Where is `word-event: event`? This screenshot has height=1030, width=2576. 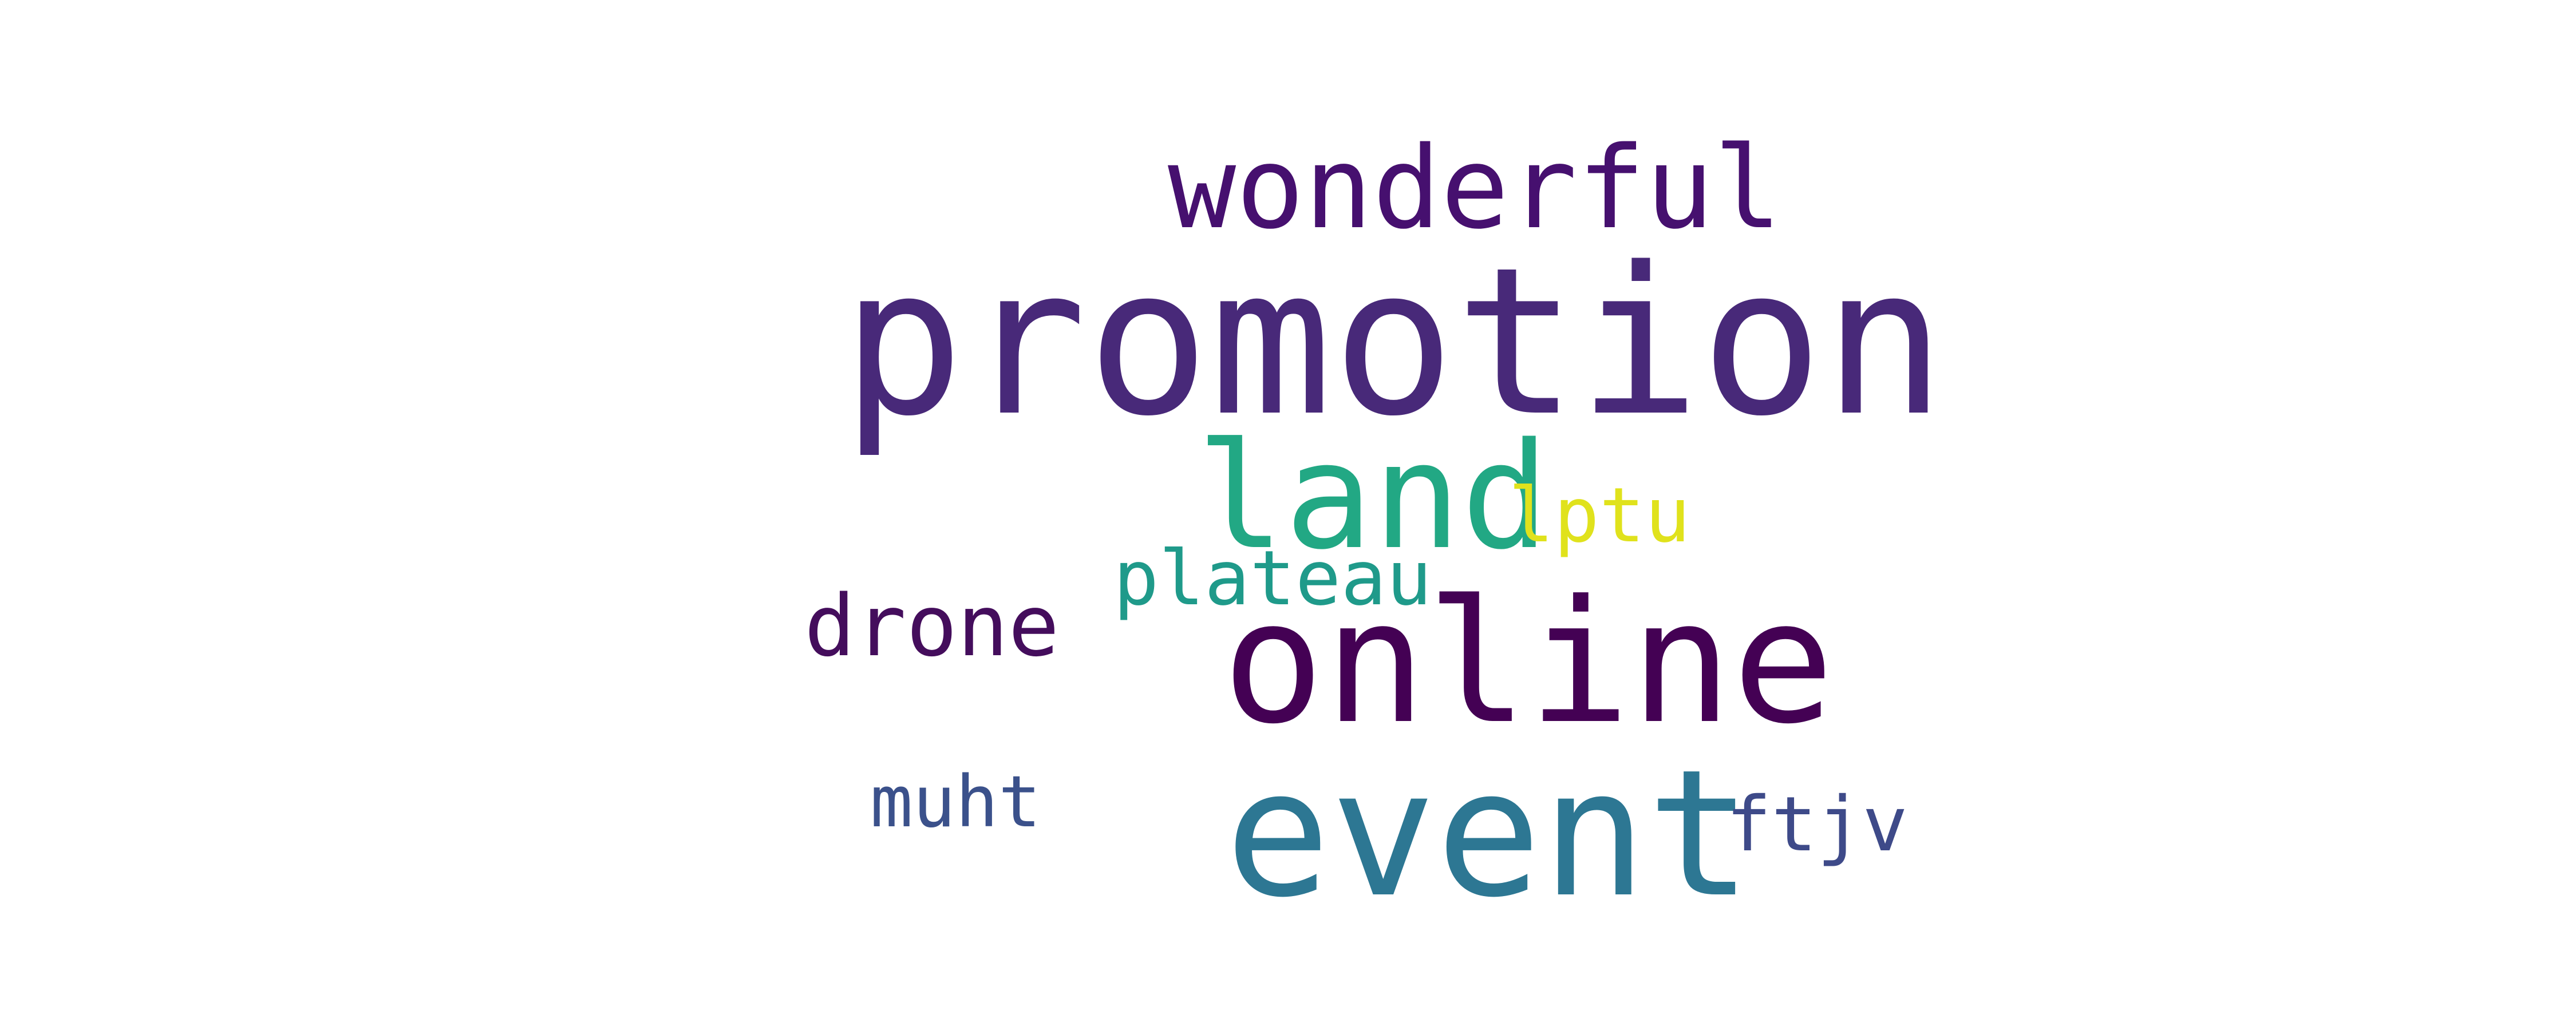
word-event: event is located at coordinates (1489, 834).